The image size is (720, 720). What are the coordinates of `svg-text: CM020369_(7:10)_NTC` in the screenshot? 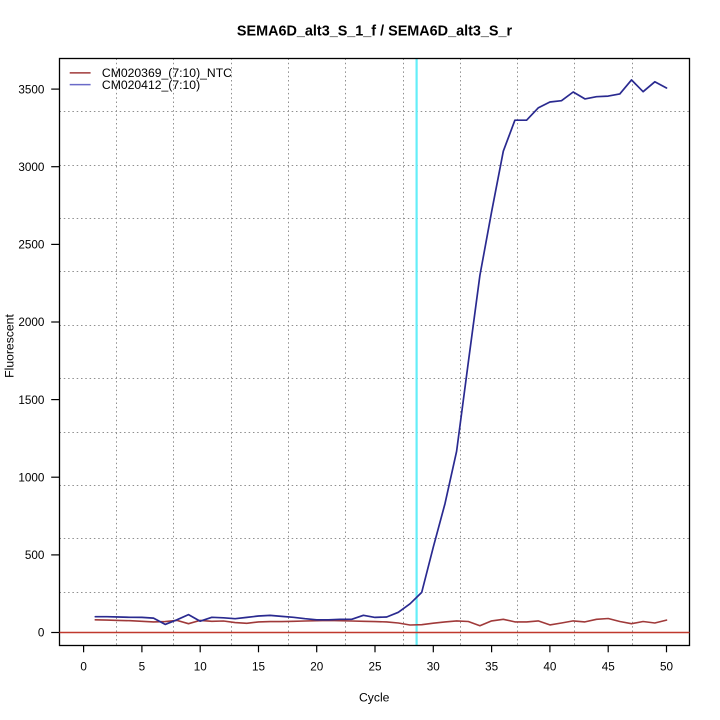 It's located at (167, 73).